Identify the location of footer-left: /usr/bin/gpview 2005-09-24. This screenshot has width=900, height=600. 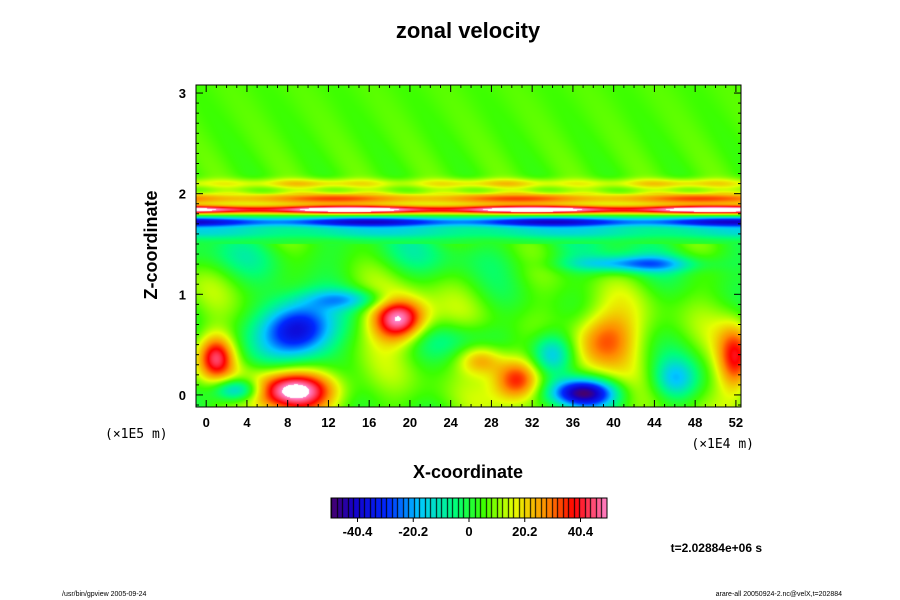
(104, 594).